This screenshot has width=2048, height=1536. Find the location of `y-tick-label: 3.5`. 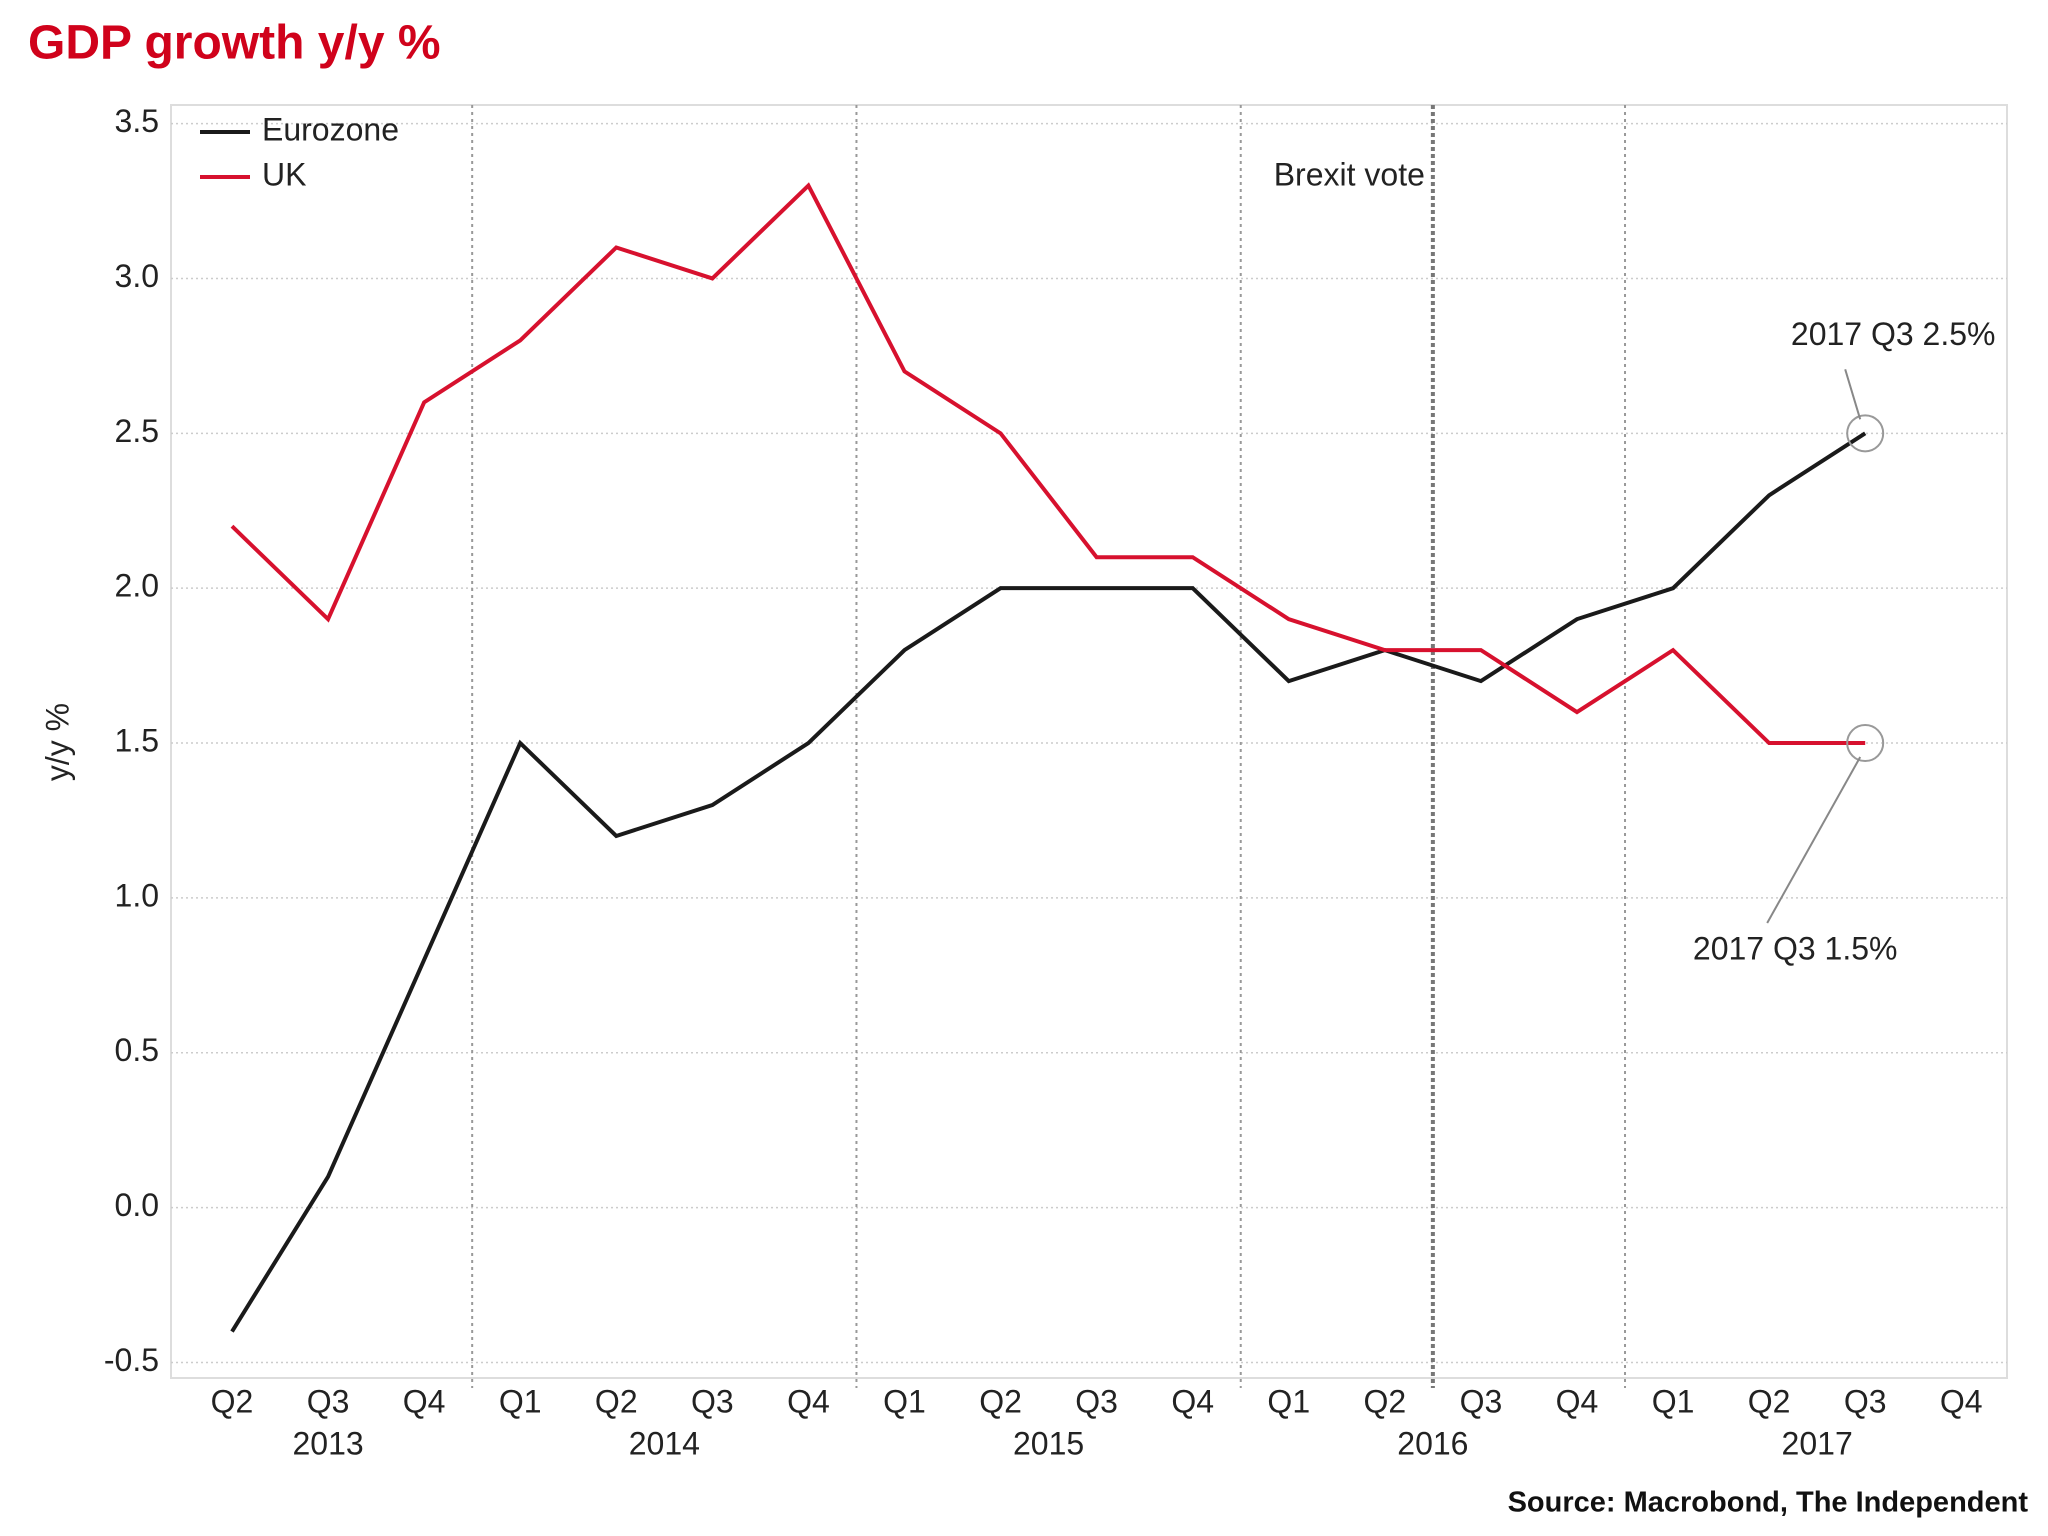

y-tick-label: 3.5 is located at coordinates (137, 121).